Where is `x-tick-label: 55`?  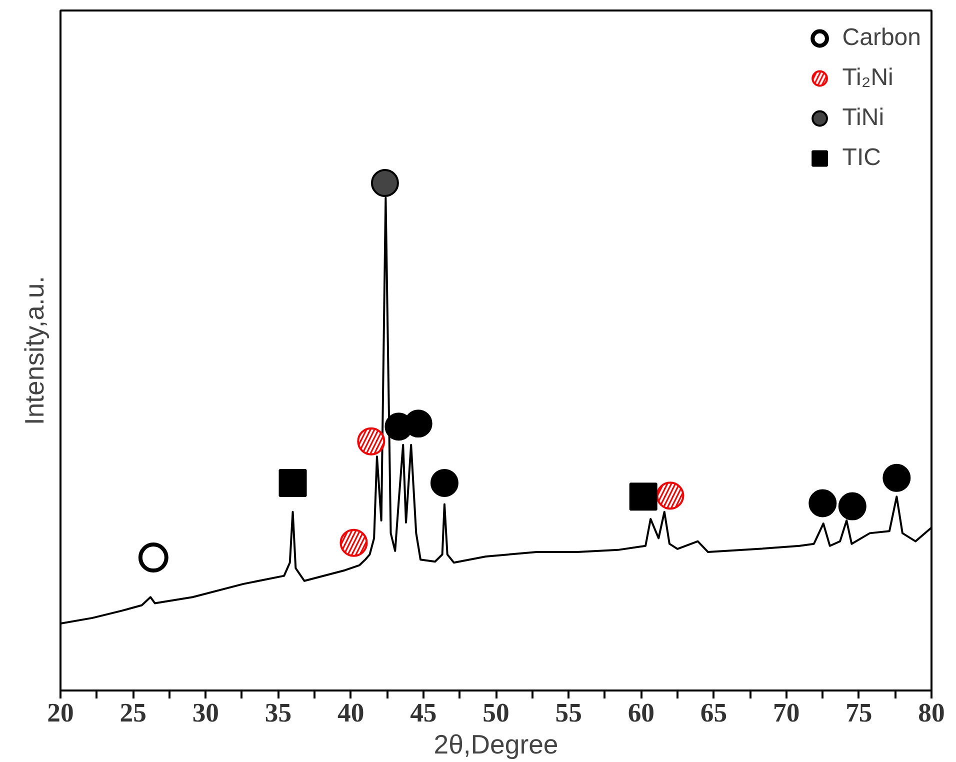
x-tick-label: 55 is located at coordinates (568, 713).